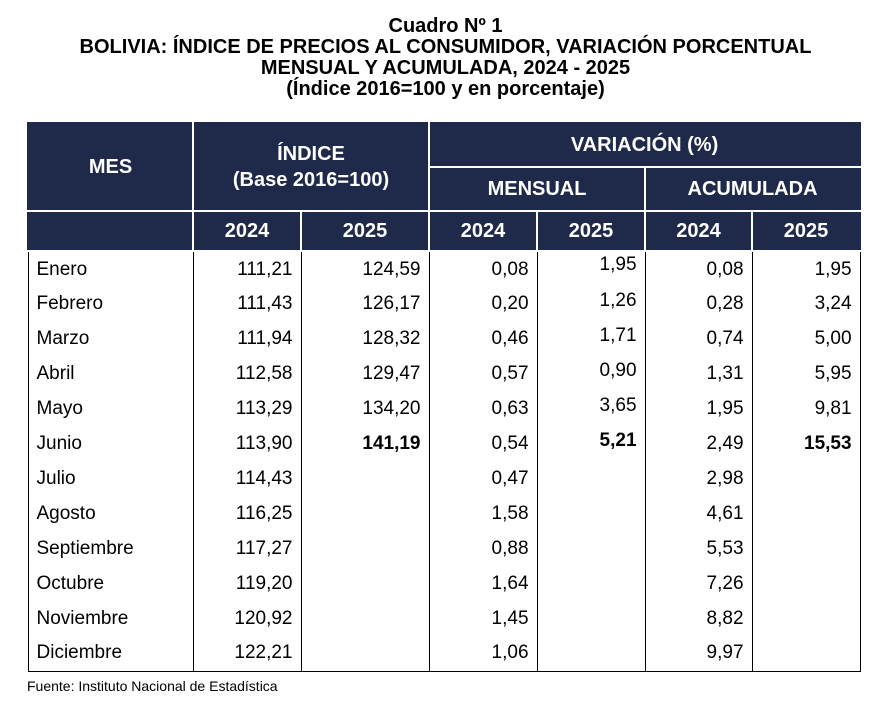 The image size is (891, 712). I want to click on table-row: Marzo 111,94 128,32 0,46 1,71 0,74 5,00, so click(444, 338).